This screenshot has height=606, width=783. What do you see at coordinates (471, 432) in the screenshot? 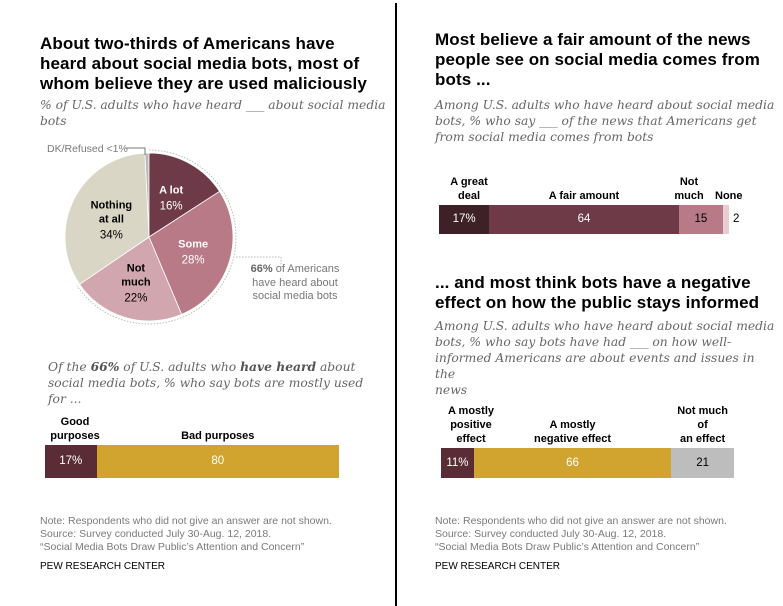
I see `category-label-line: positive effect` at bounding box center [471, 432].